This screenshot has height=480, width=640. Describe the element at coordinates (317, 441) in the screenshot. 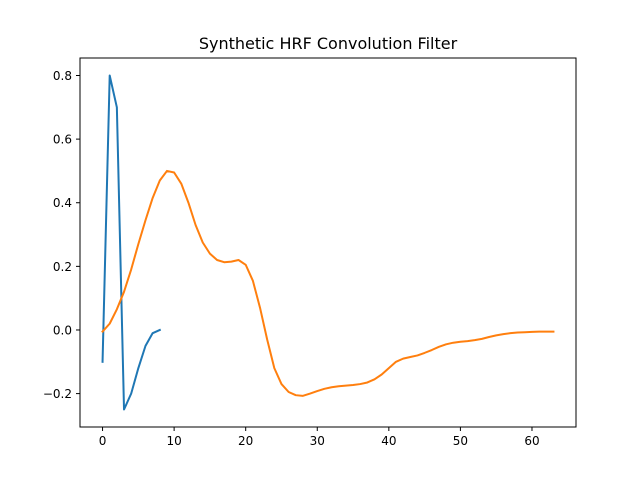

I see `x-tick-label: 30` at that location.